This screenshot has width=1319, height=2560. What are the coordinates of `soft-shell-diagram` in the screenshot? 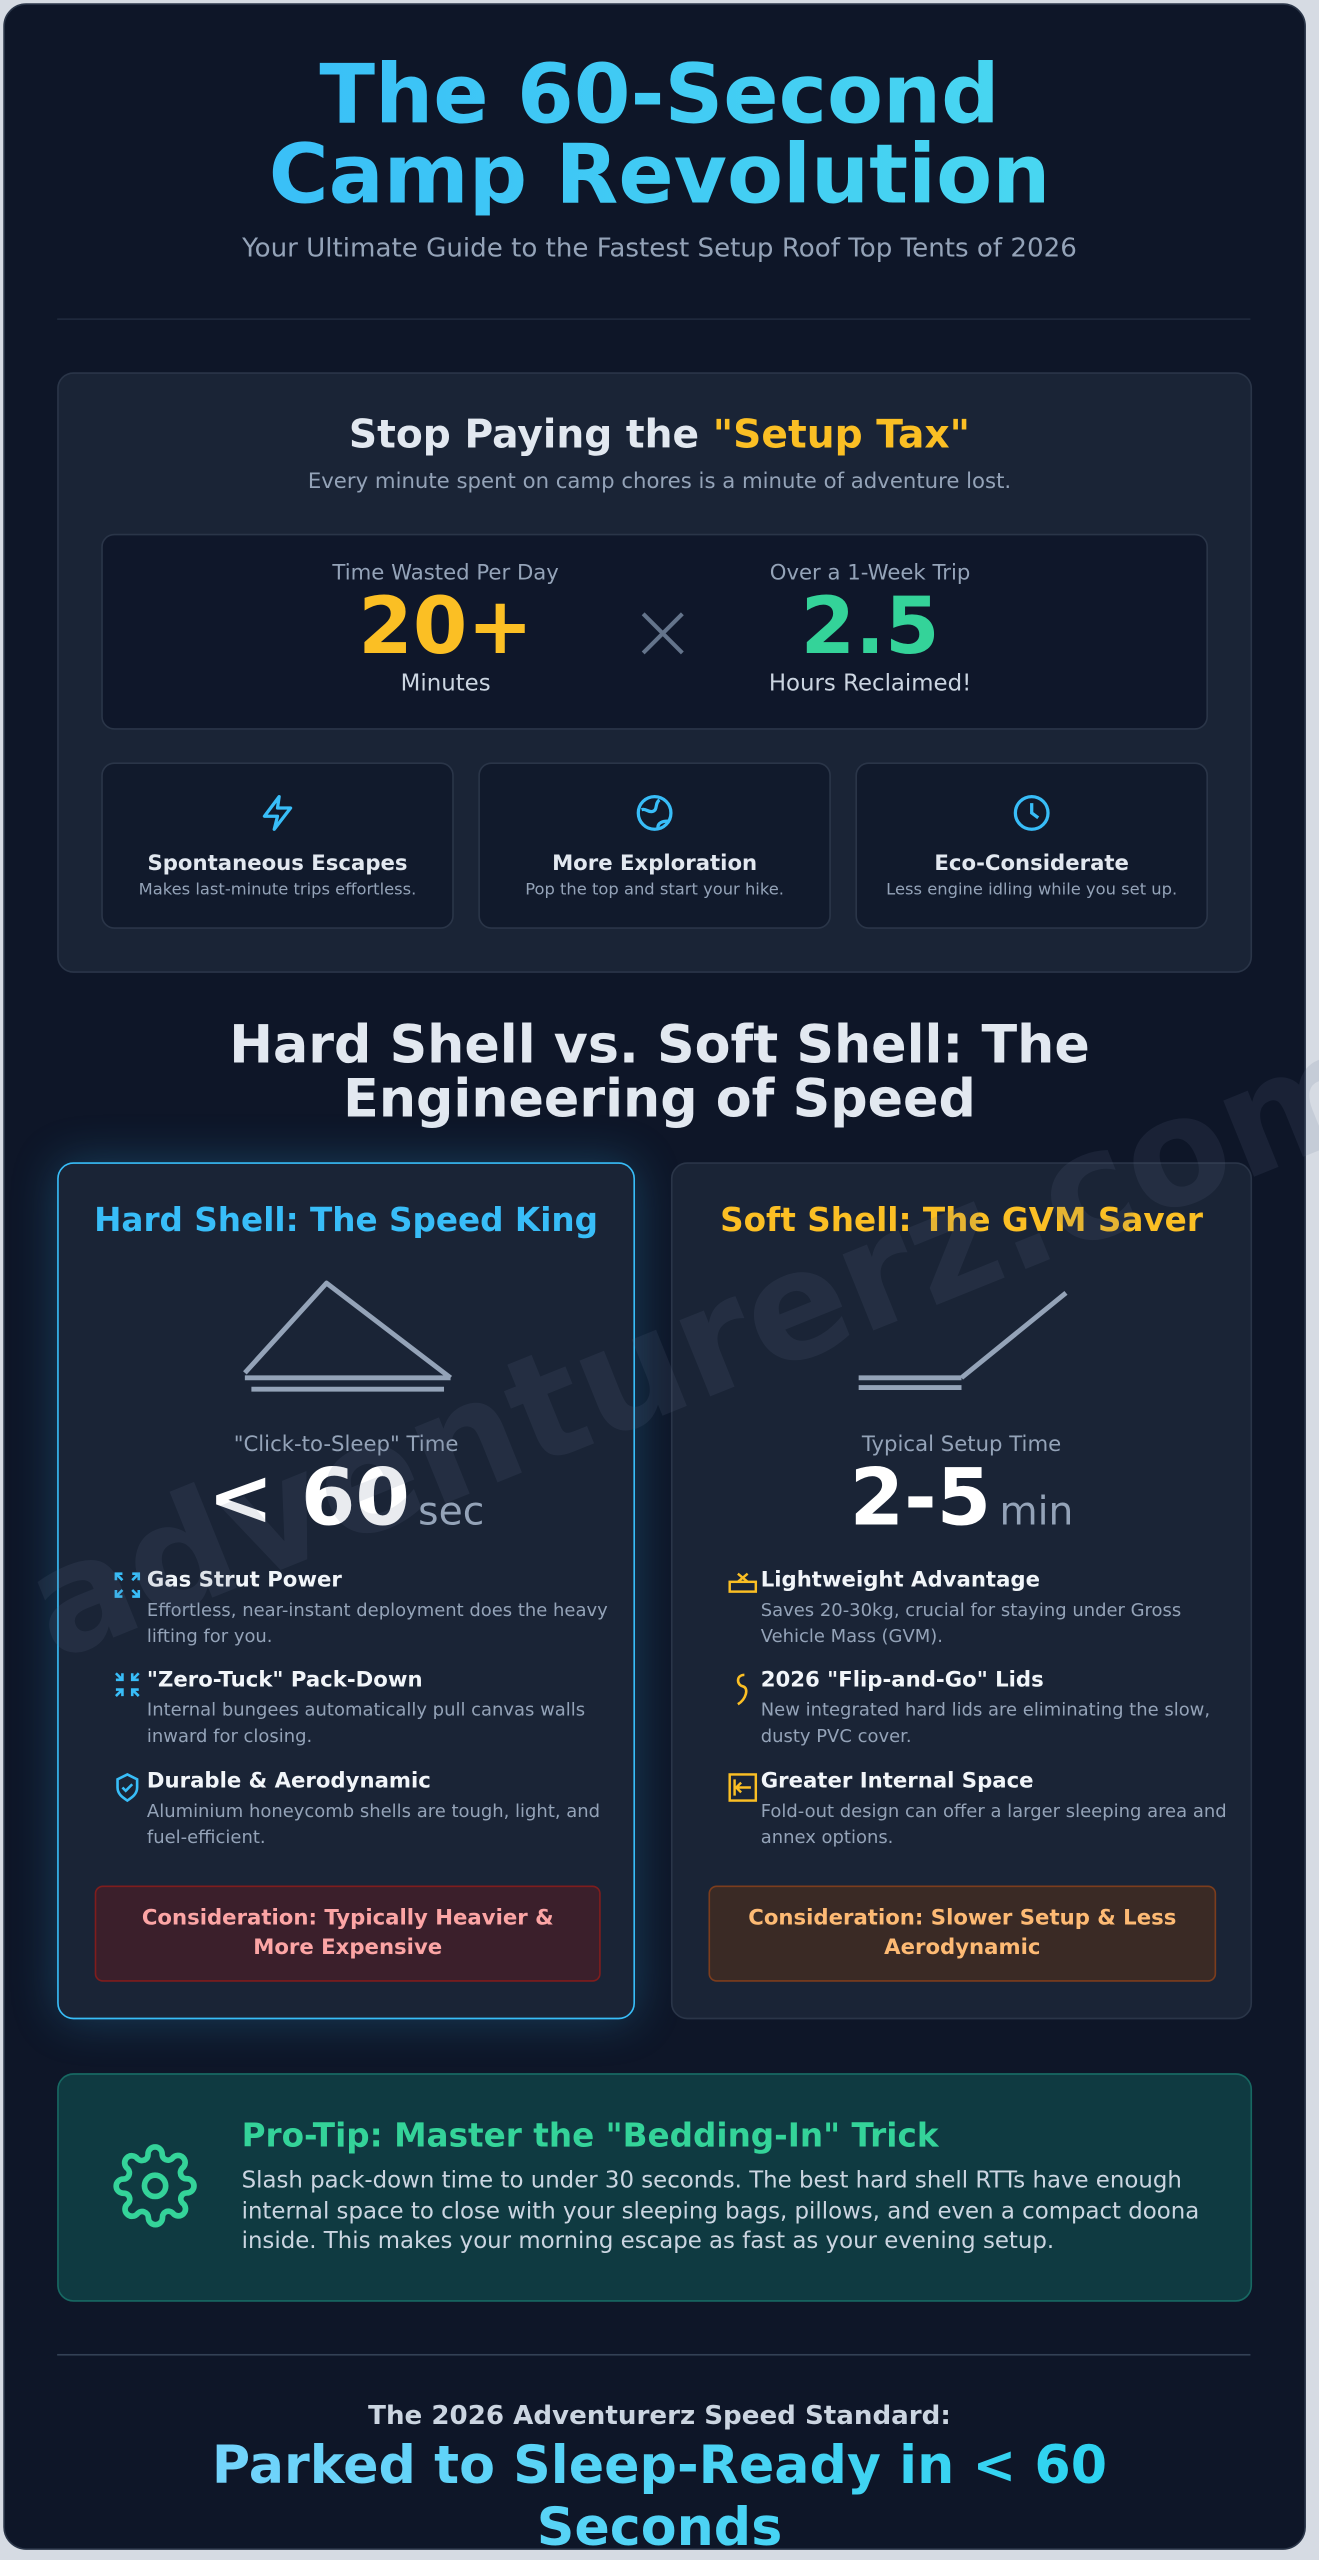 It's located at (963, 1340).